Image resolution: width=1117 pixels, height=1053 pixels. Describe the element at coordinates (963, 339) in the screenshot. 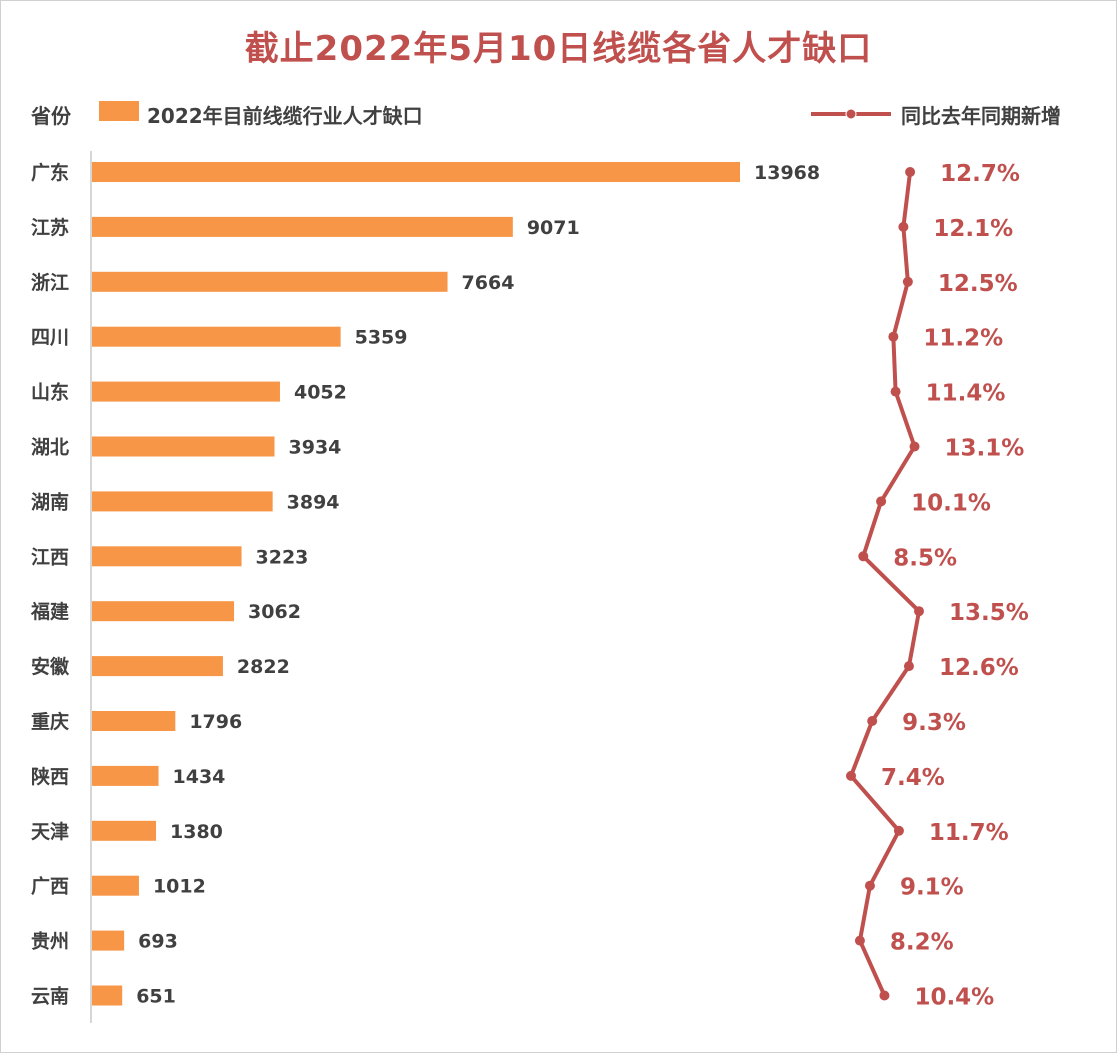

I see `growth-value-label: 11.2%` at that location.